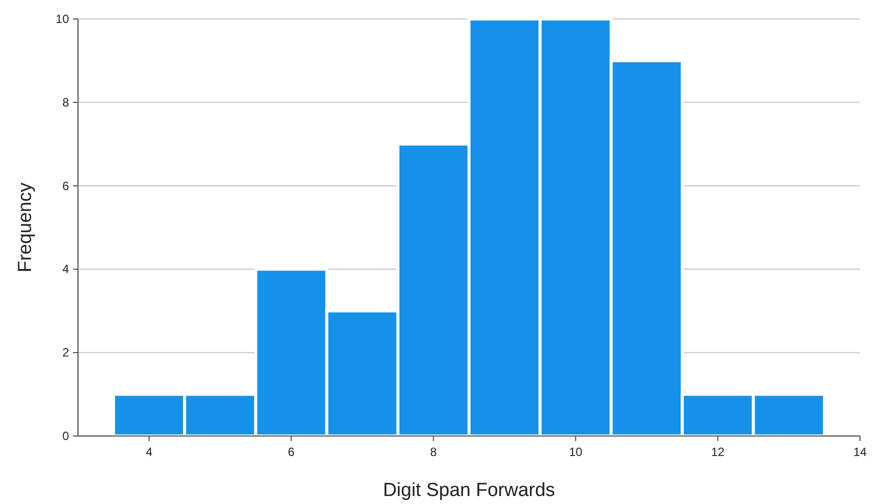 Image resolution: width=872 pixels, height=504 pixels. Describe the element at coordinates (718, 452) in the screenshot. I see `x-tick-label: 12` at that location.